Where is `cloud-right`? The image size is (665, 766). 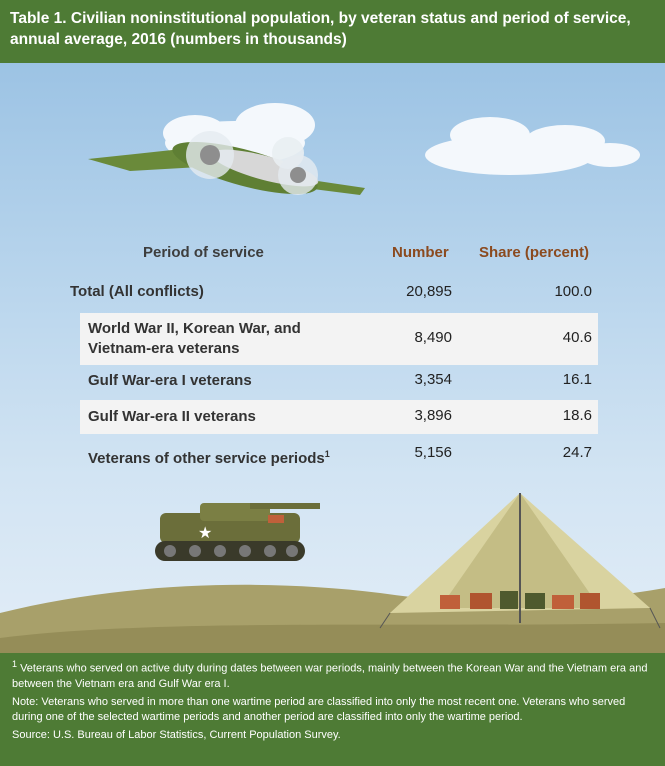 cloud-right is located at coordinates (532, 146).